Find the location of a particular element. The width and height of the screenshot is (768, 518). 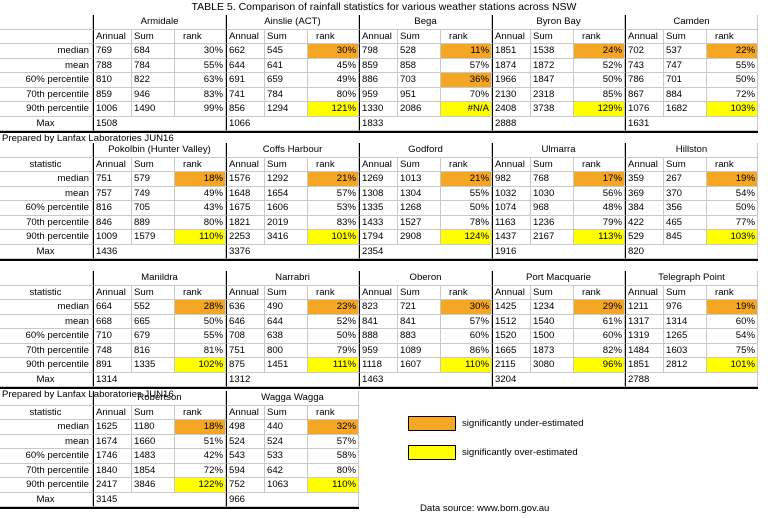

annual-value: 498 is located at coordinates (245, 427).